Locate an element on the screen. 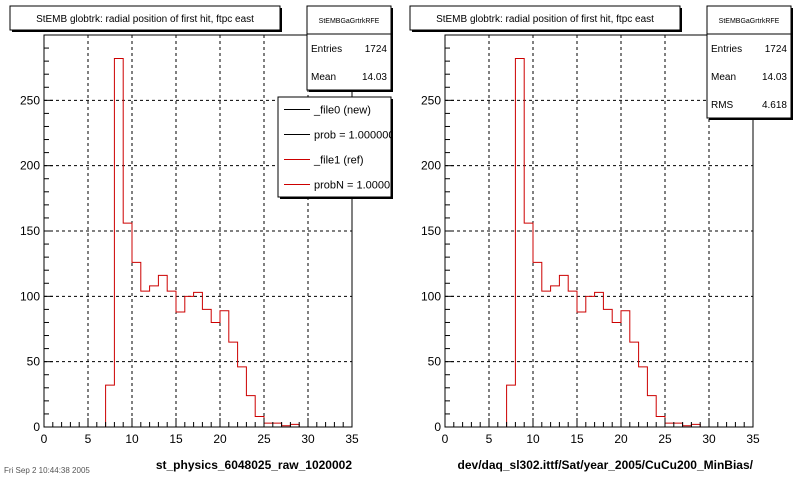 Image resolution: width=800 pixels, height=480 pixels. legend-box is located at coordinates (334, 147).